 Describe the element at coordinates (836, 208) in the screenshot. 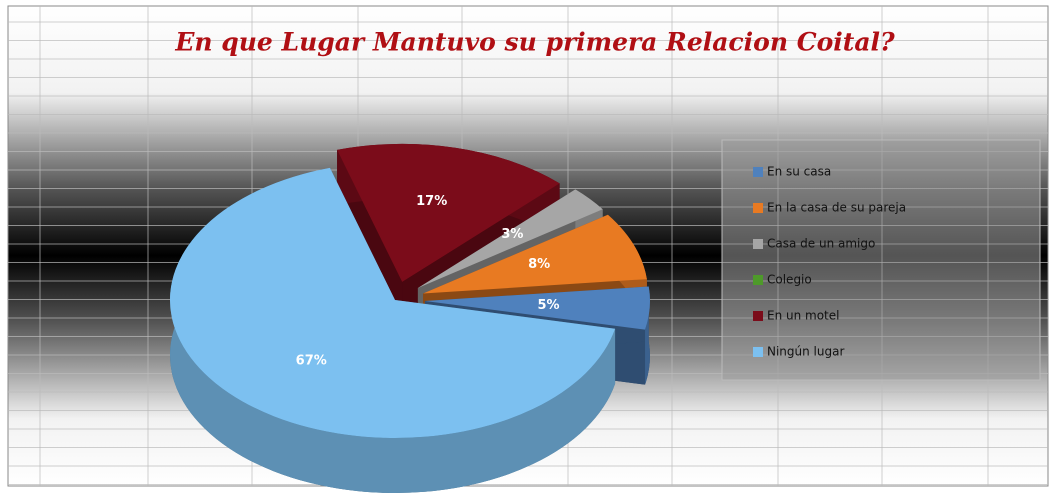

I see `legend-label: En la casa de su pareja` at that location.